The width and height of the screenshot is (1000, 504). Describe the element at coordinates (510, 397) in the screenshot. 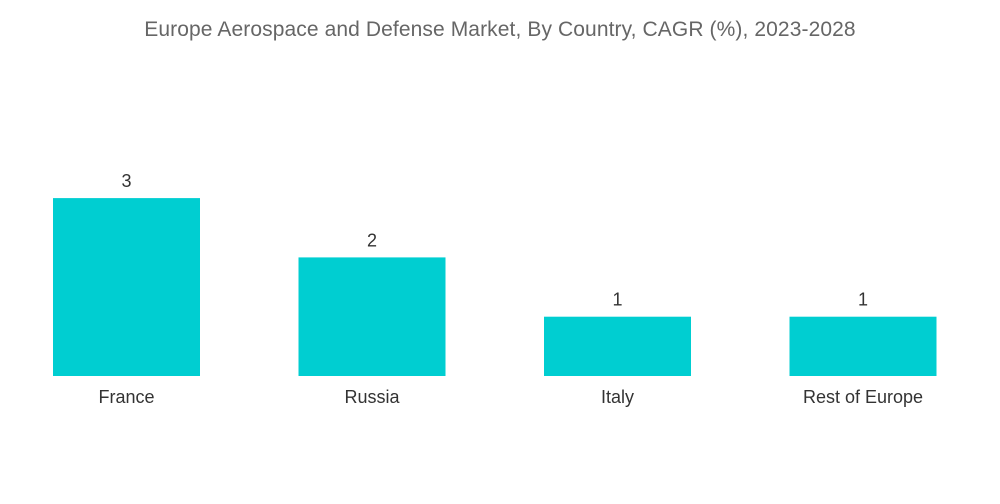

I see `category-labels-group: France Russia Italy Rest of Europe` at that location.